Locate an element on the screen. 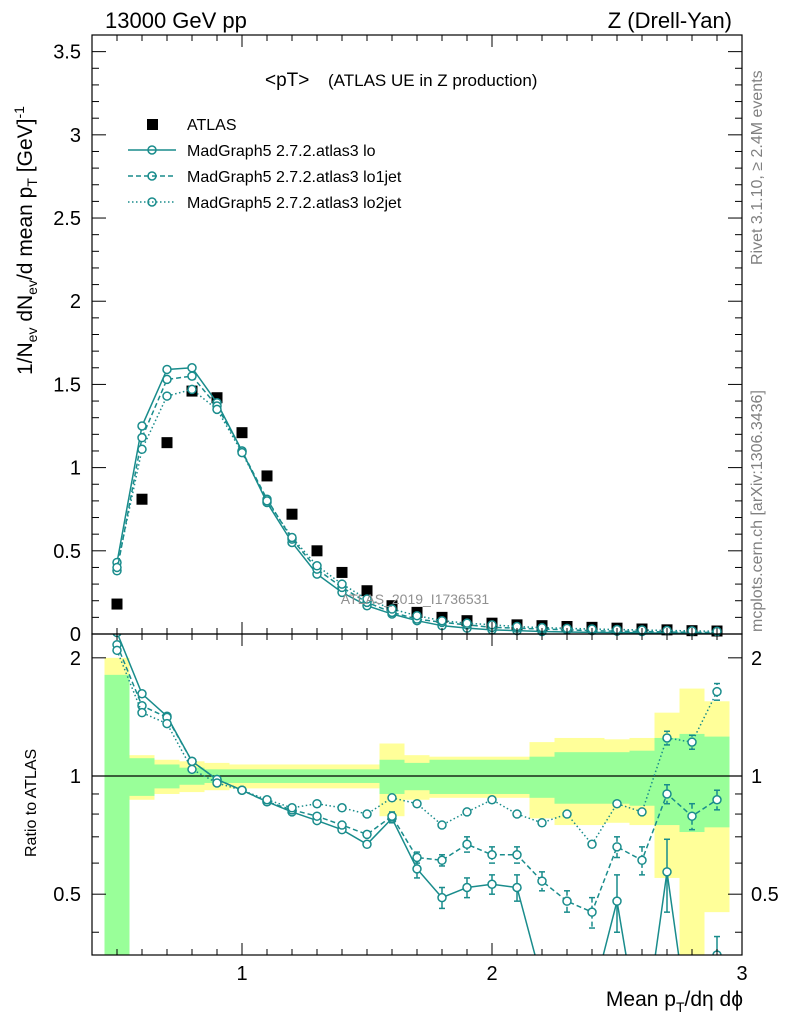  legend-marker-lo1jet is located at coordinates (152, 176).